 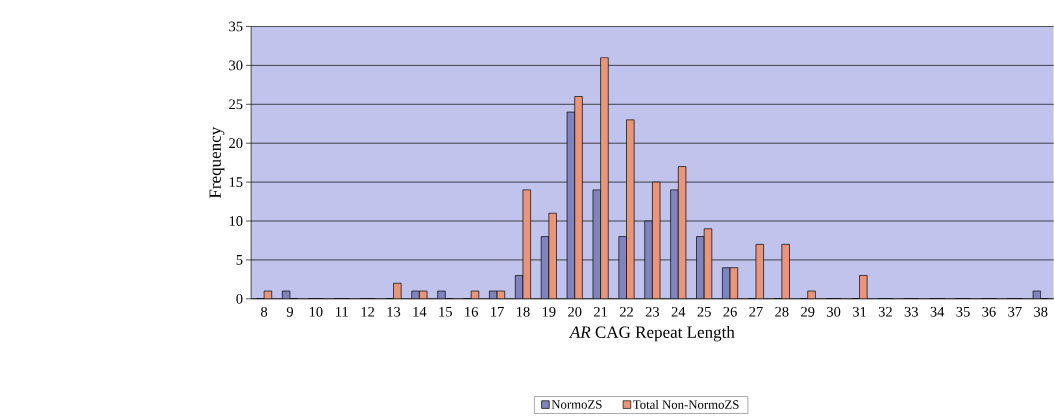 What do you see at coordinates (651, 334) in the screenshot?
I see `x-axis-title: AR CAG Repeat Length` at bounding box center [651, 334].